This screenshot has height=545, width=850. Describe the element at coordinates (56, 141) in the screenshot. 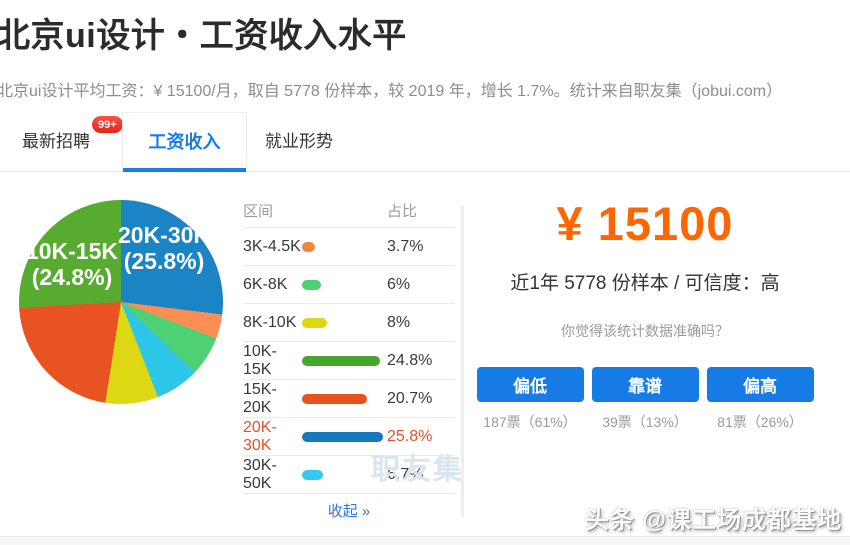

I see `tab-latest-jobs-label: 最新招聘` at that location.